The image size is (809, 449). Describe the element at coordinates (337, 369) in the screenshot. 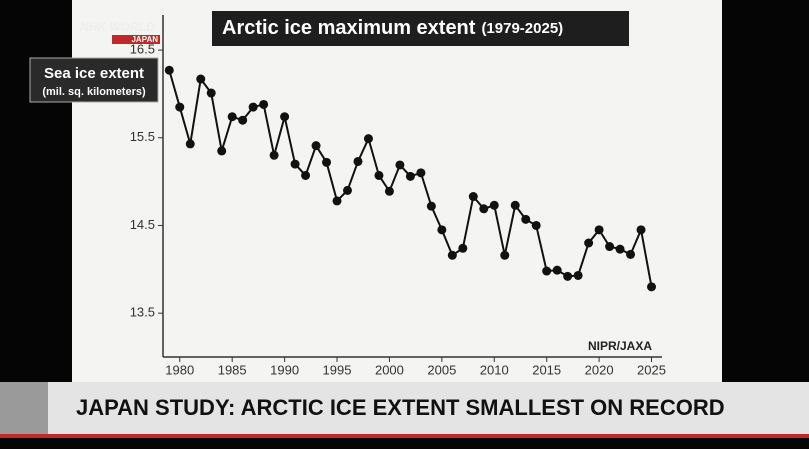

I see `x-tick-label: 1995` at that location.